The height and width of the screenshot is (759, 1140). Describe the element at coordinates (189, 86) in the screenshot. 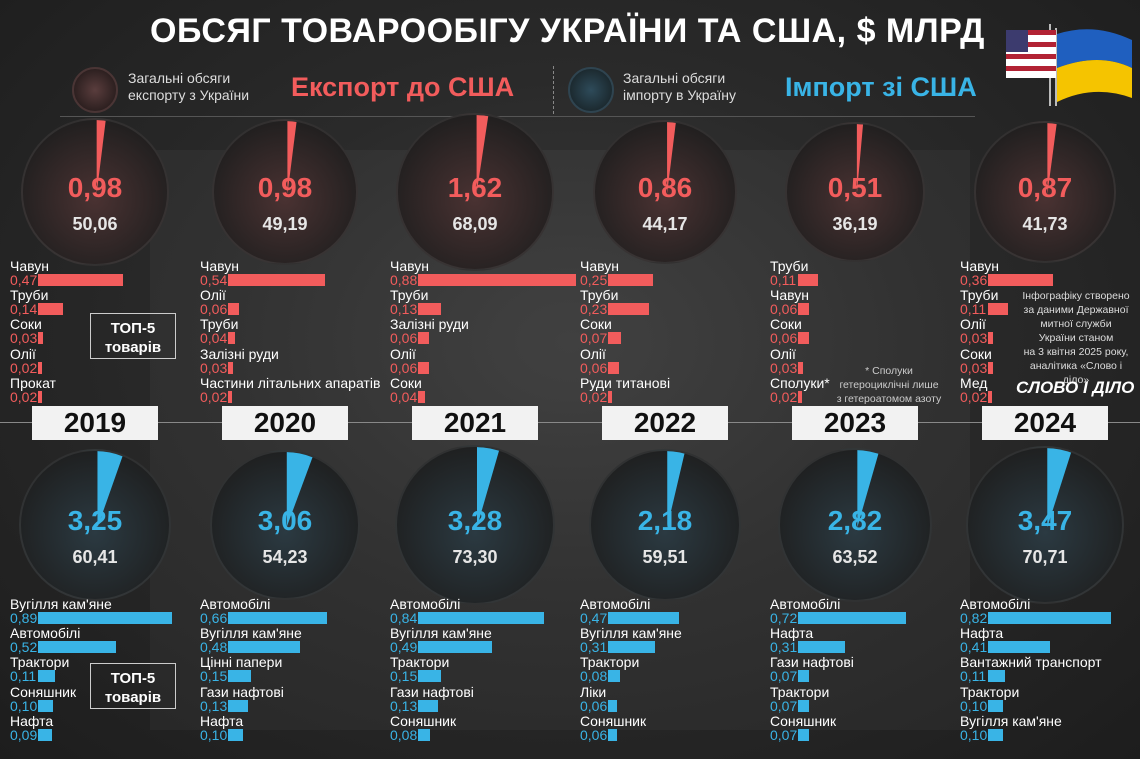

I see `export-legend-caption: Загальні обсяги експорту з України` at that location.